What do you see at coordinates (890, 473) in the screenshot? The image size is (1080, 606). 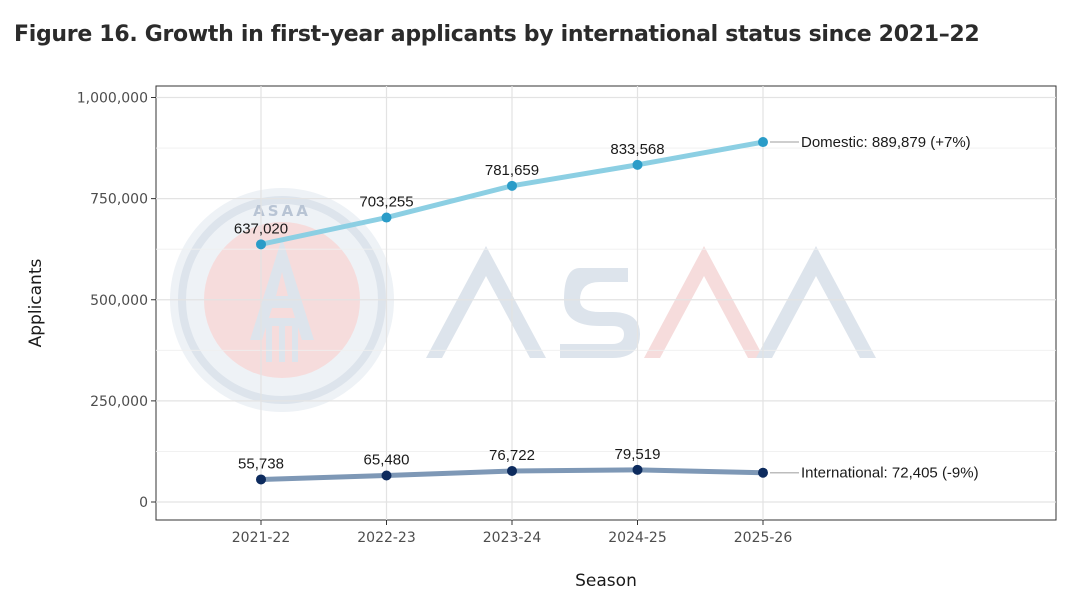 I see `end-label-international: International: 72,405 (-9%)` at bounding box center [890, 473].